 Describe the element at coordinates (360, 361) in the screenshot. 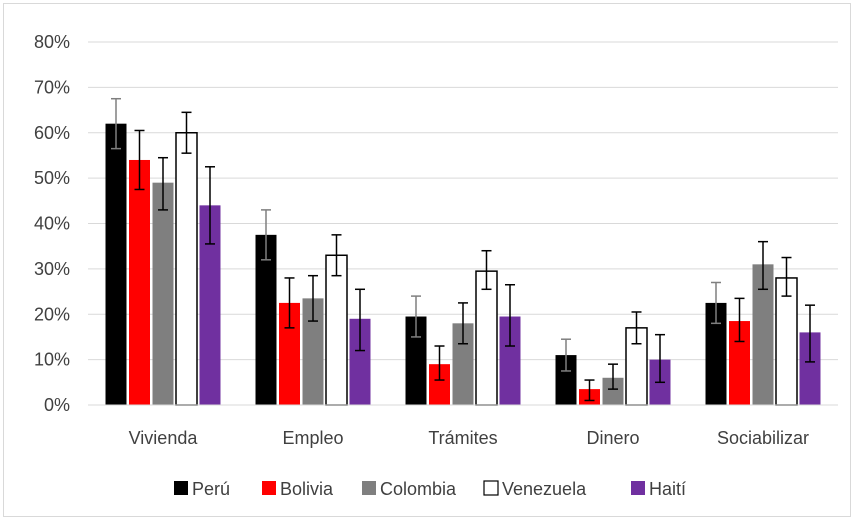

I see `bar-haití-1` at that location.